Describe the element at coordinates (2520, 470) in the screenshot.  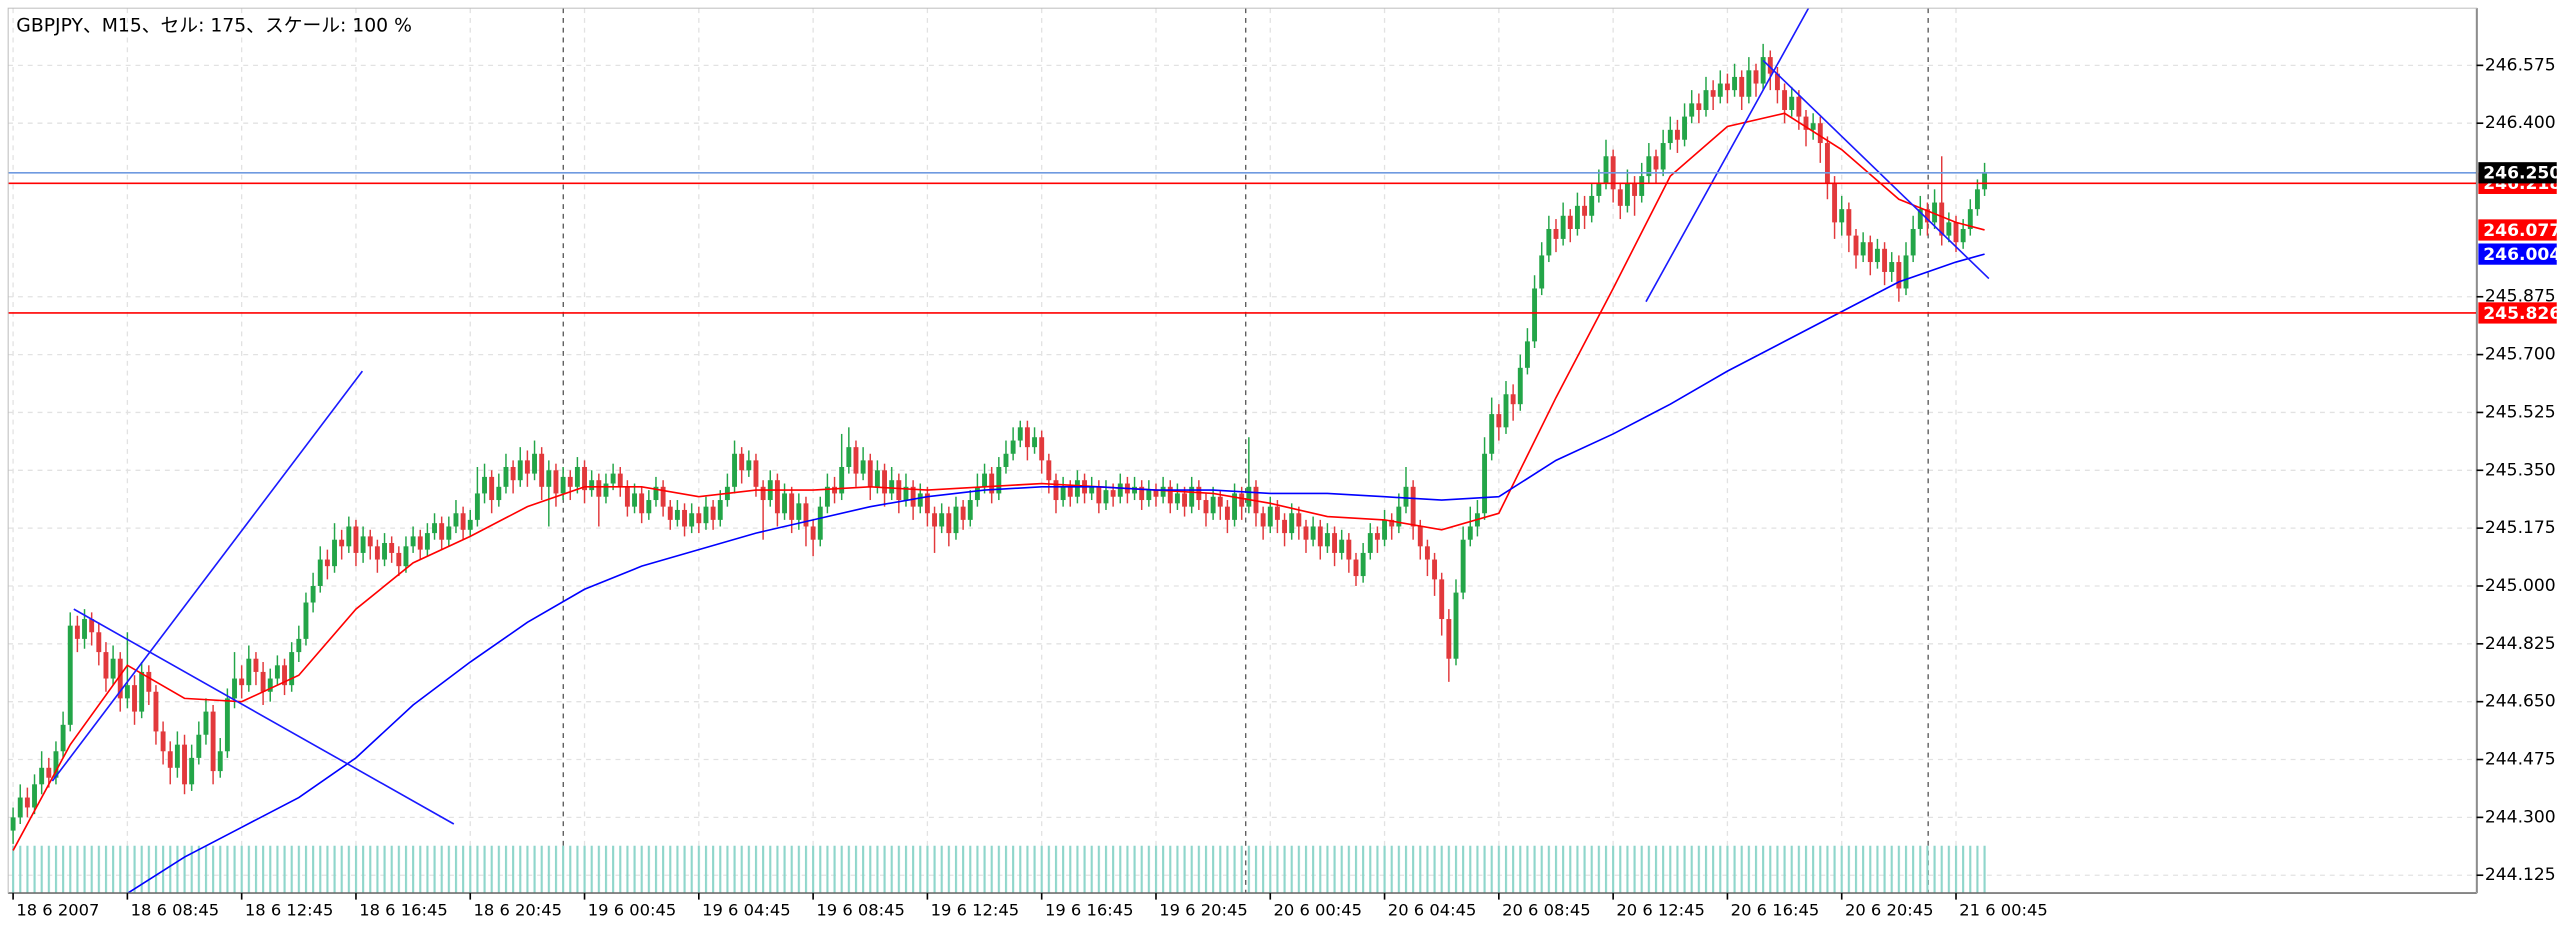
I see `y-tick-label: 245.350` at that location.